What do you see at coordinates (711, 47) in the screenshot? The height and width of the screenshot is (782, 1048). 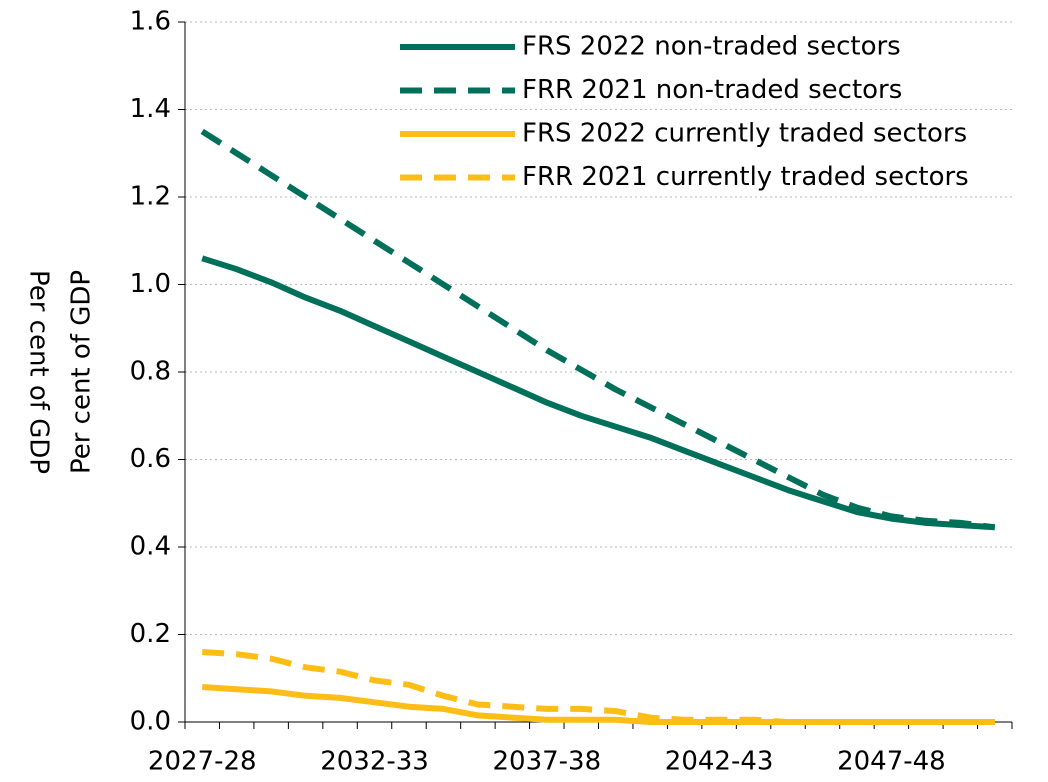 I see `legend-label: FRS 2022 non-traded sectors` at bounding box center [711, 47].